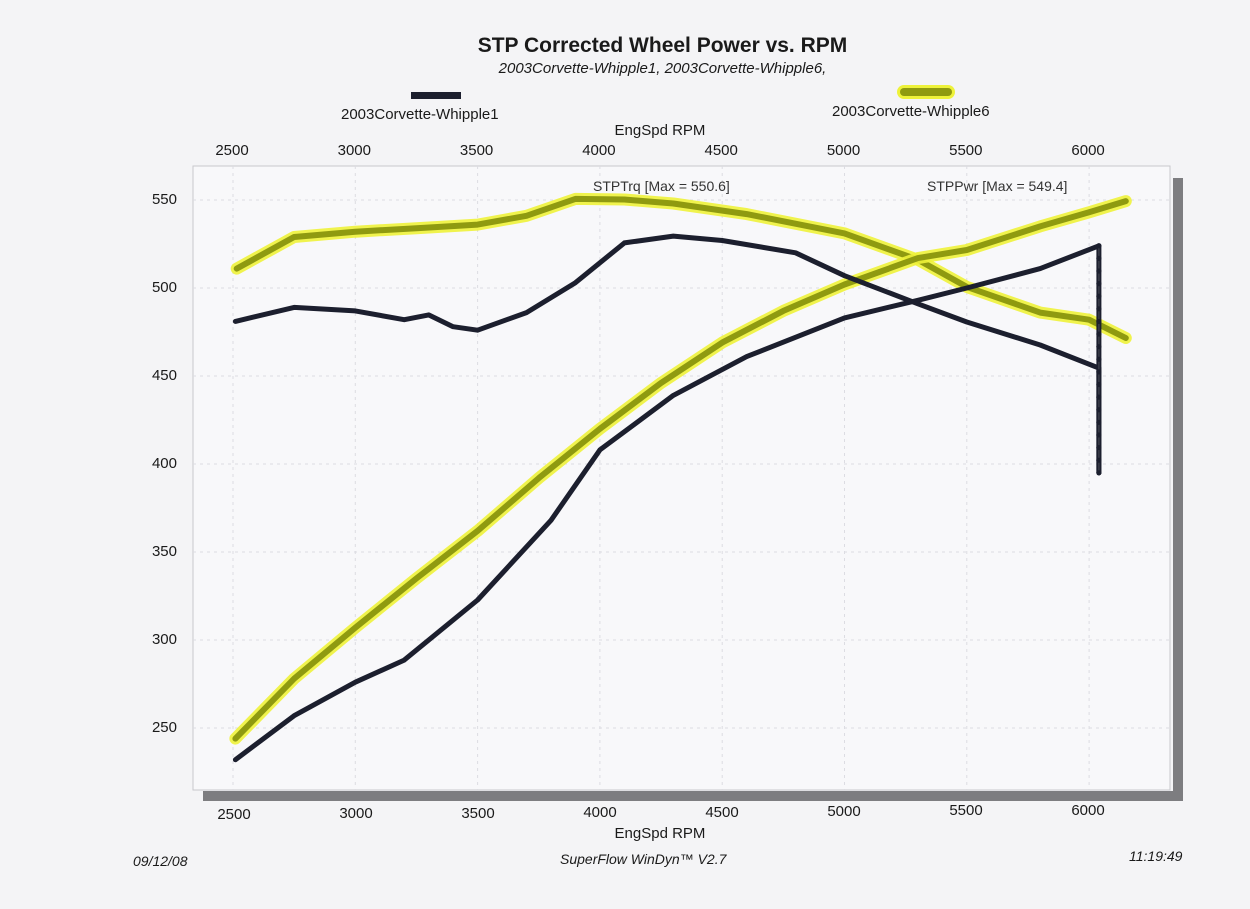 The image size is (1250, 909). Describe the element at coordinates (476, 150) in the screenshot. I see `x-tick-top: 3500` at that location.